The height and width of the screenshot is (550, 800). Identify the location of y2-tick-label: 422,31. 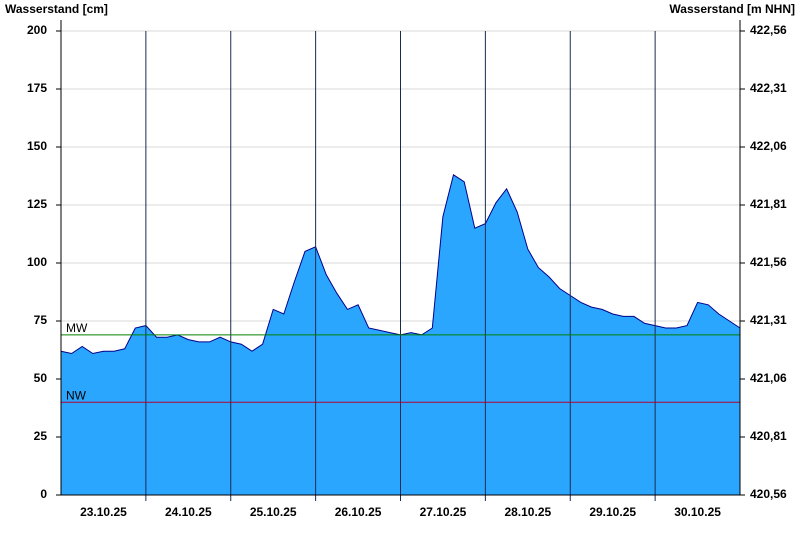
(768, 88).